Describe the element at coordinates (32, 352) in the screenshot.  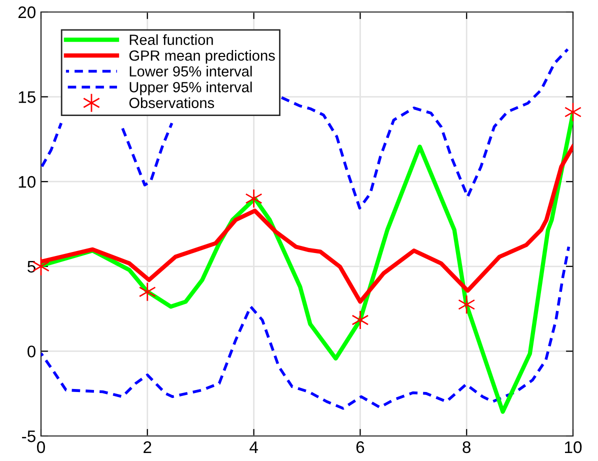
I see `y-tick-label: 0` at that location.